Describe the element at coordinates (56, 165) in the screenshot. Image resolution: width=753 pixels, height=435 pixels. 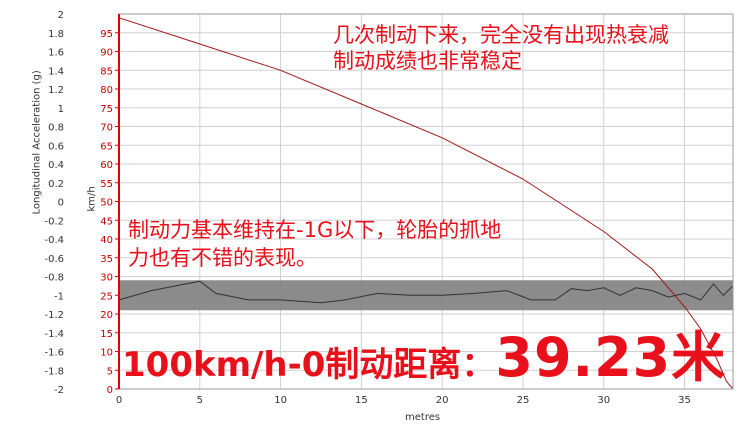
I see `left-tick-label: 0.4` at that location.